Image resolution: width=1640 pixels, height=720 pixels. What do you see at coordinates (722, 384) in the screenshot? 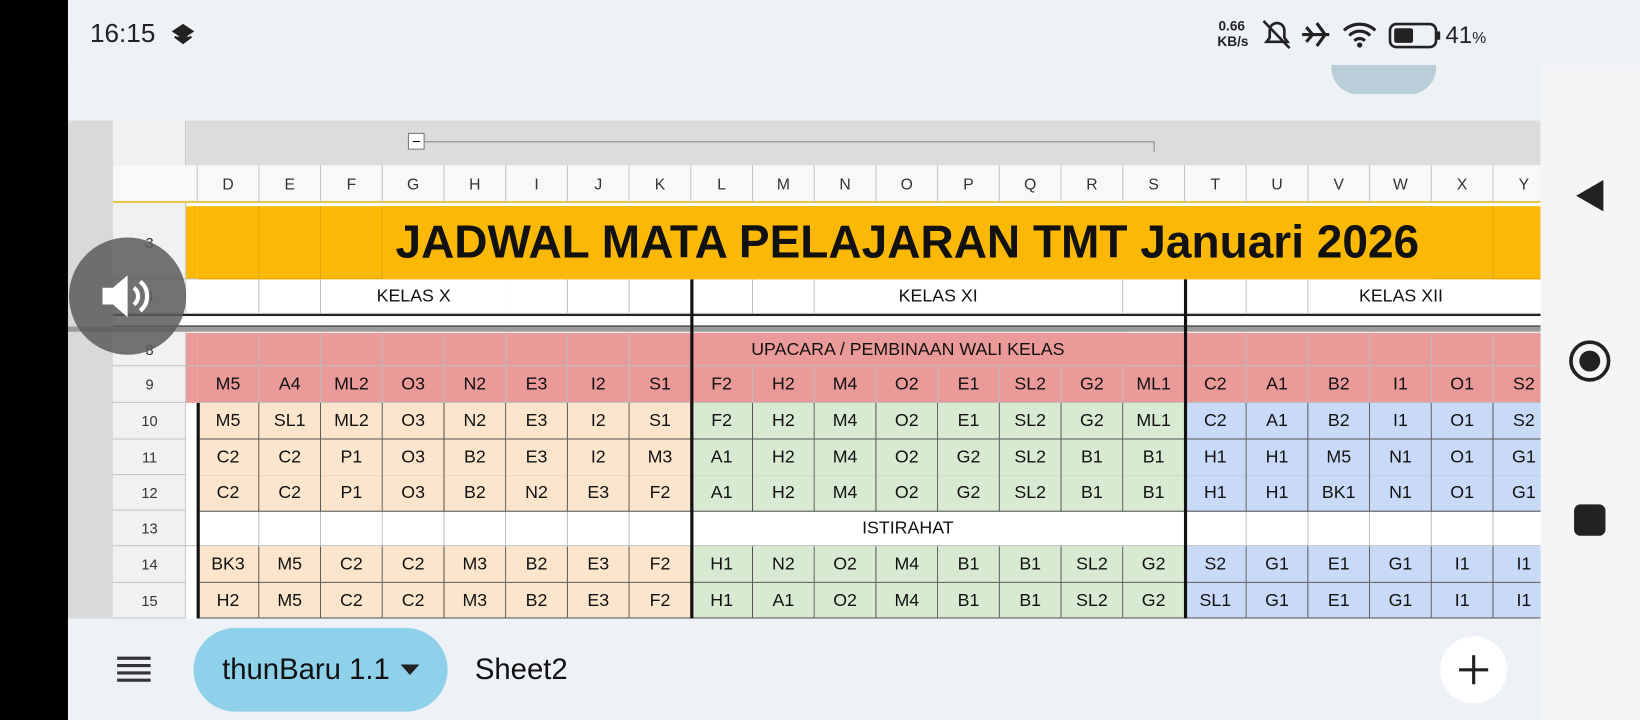
I see `schedule-cell: F2` at bounding box center [722, 384].